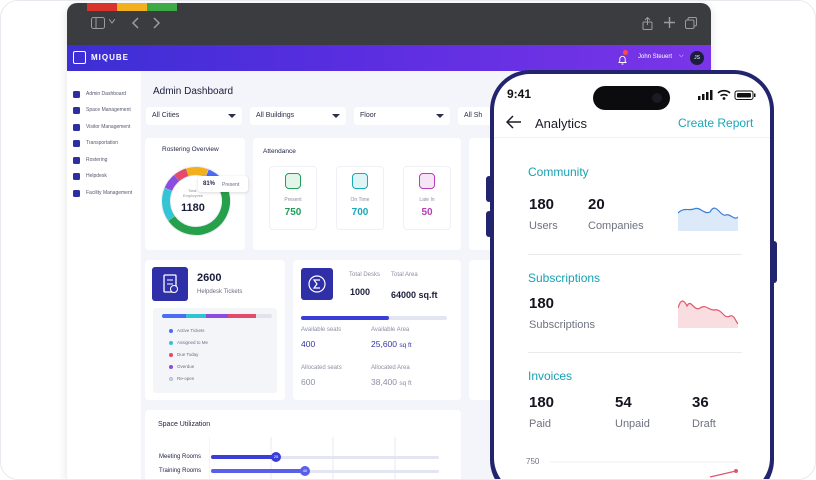 The image size is (816, 480). Describe the element at coordinates (166, 115) in the screenshot. I see `filter-value: All Cities` at that location.